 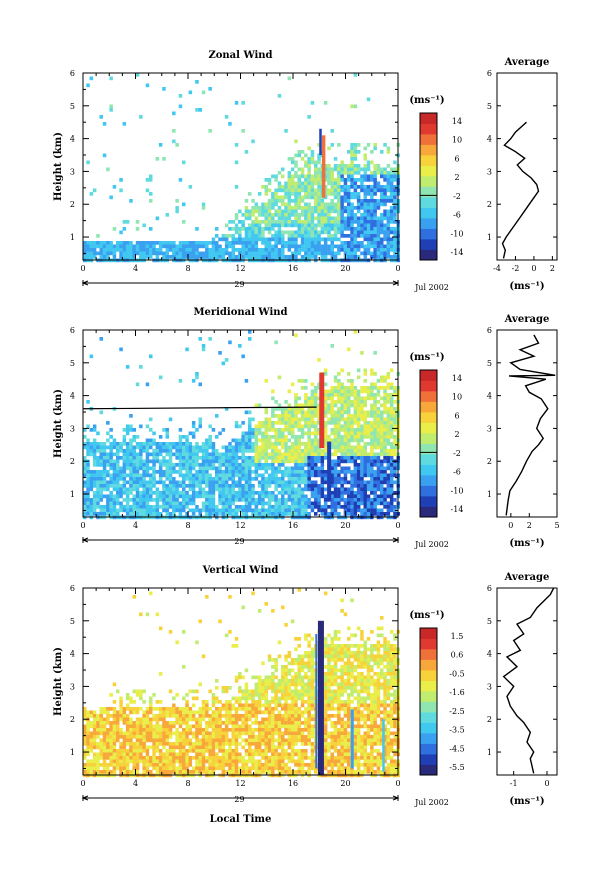 I want to click on y-tick-label: 5, so click(x=72, y=106).